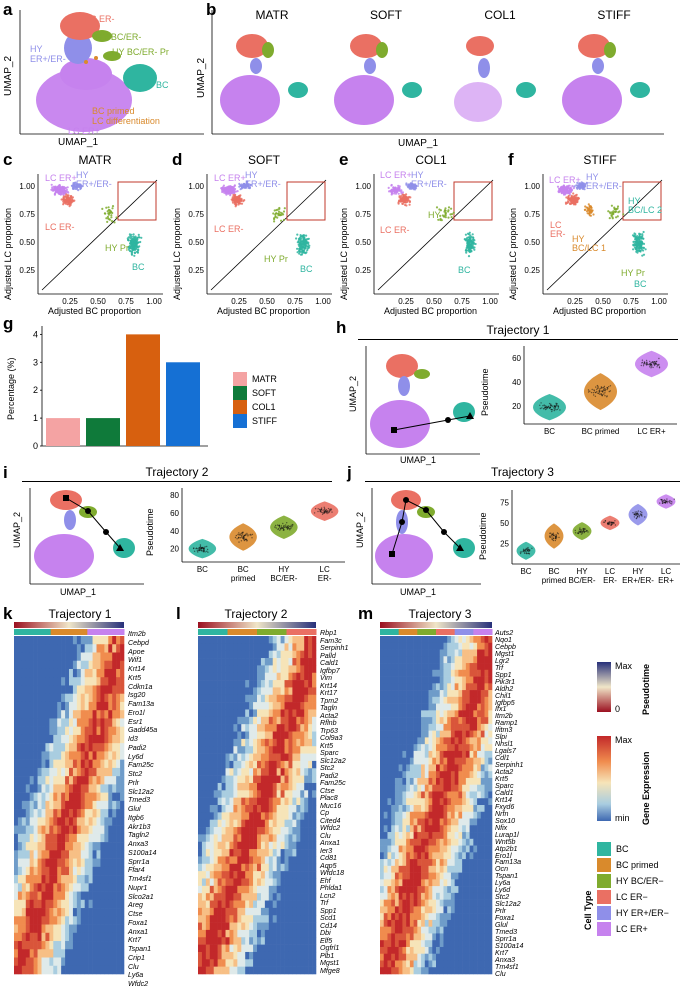  I want to click on y-tick-label: 1.00, so click(27, 186).